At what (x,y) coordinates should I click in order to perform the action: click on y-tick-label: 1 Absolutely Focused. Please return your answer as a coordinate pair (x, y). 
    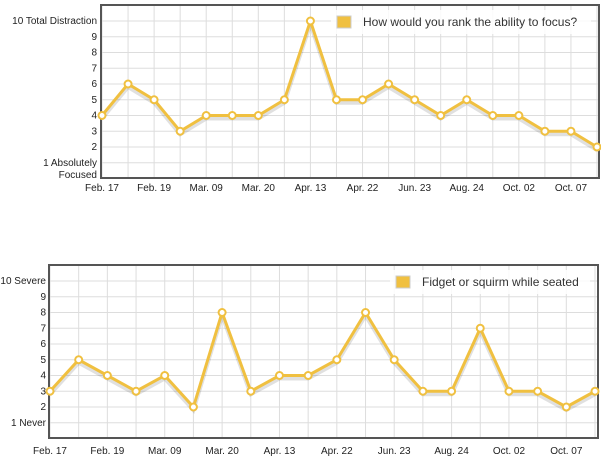
    Looking at the image, I should click on (70, 169).